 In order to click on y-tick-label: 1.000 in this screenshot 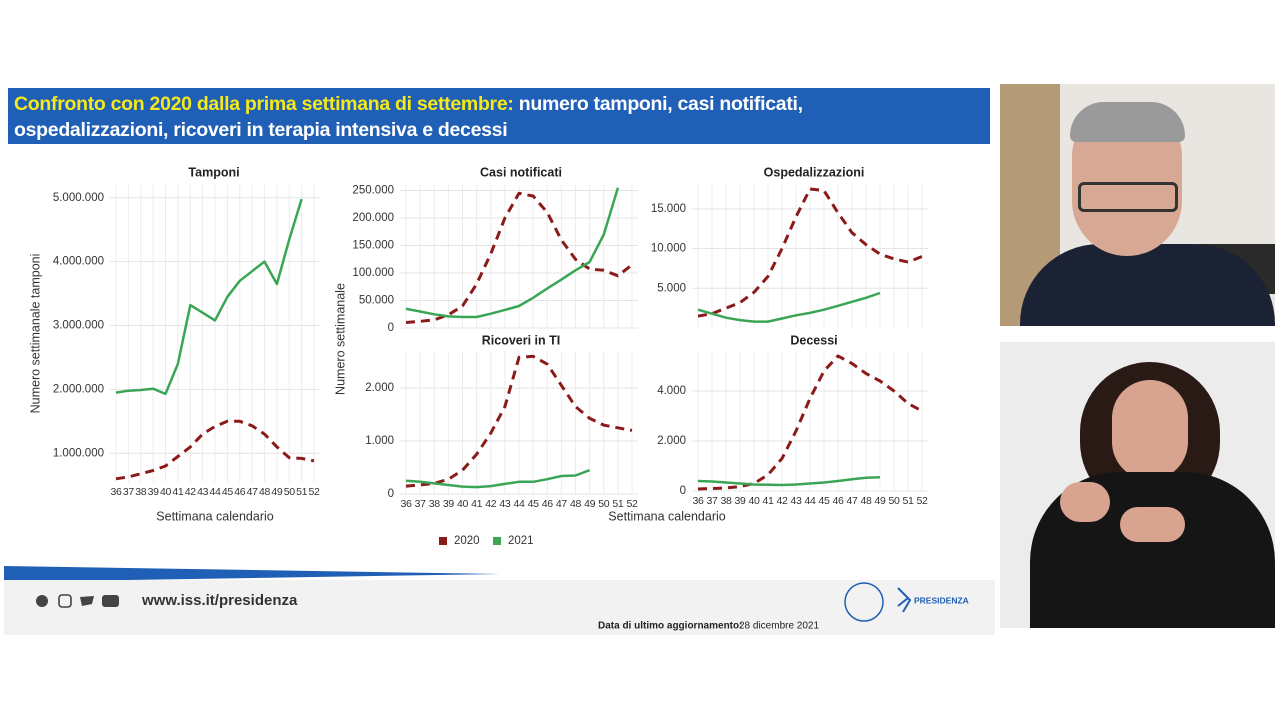, I will do `click(379, 441)`.